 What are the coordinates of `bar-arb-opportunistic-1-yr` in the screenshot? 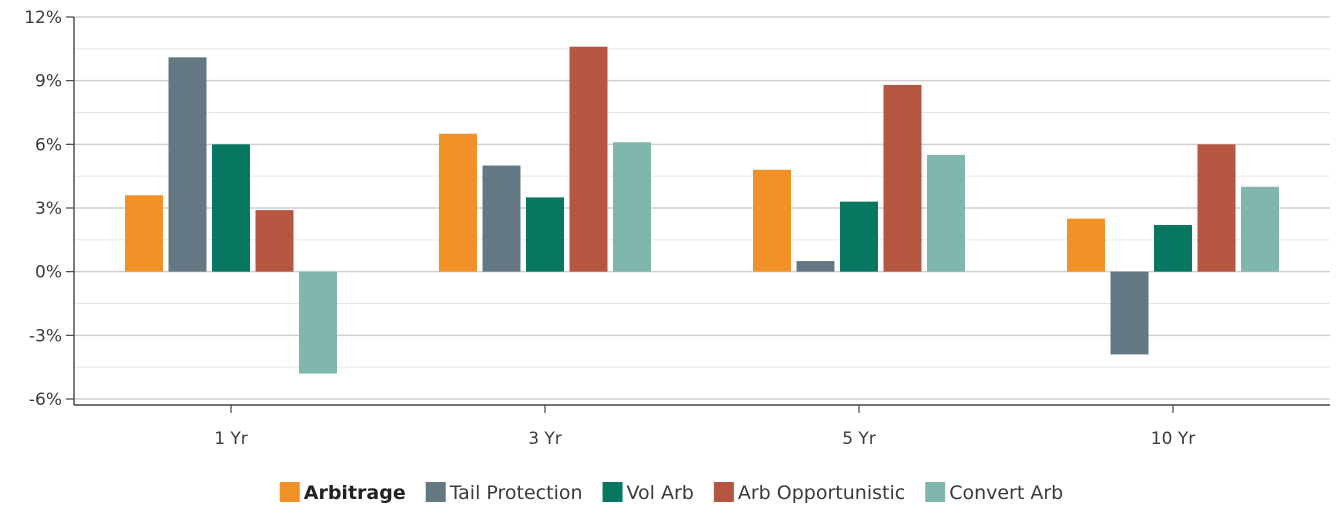 It's located at (274, 241).